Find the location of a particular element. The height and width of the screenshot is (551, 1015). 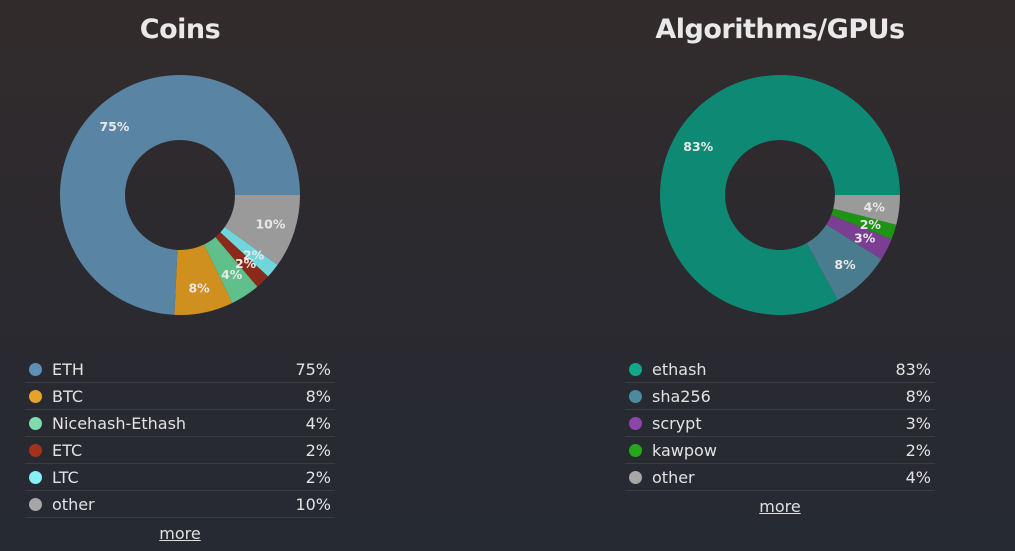

coins-slice-btc is located at coordinates (203, 279).